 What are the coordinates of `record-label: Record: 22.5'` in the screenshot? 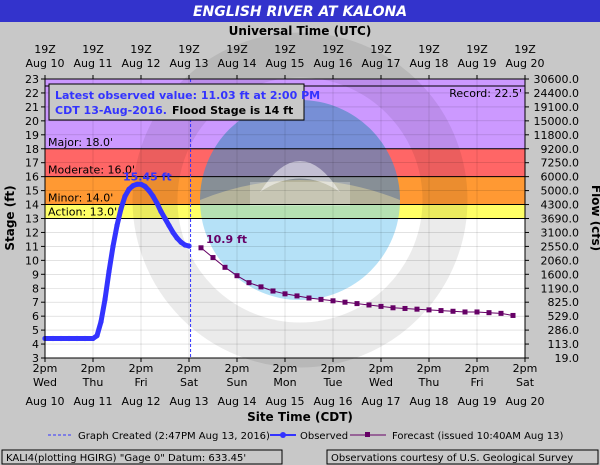 It's located at (485, 93).